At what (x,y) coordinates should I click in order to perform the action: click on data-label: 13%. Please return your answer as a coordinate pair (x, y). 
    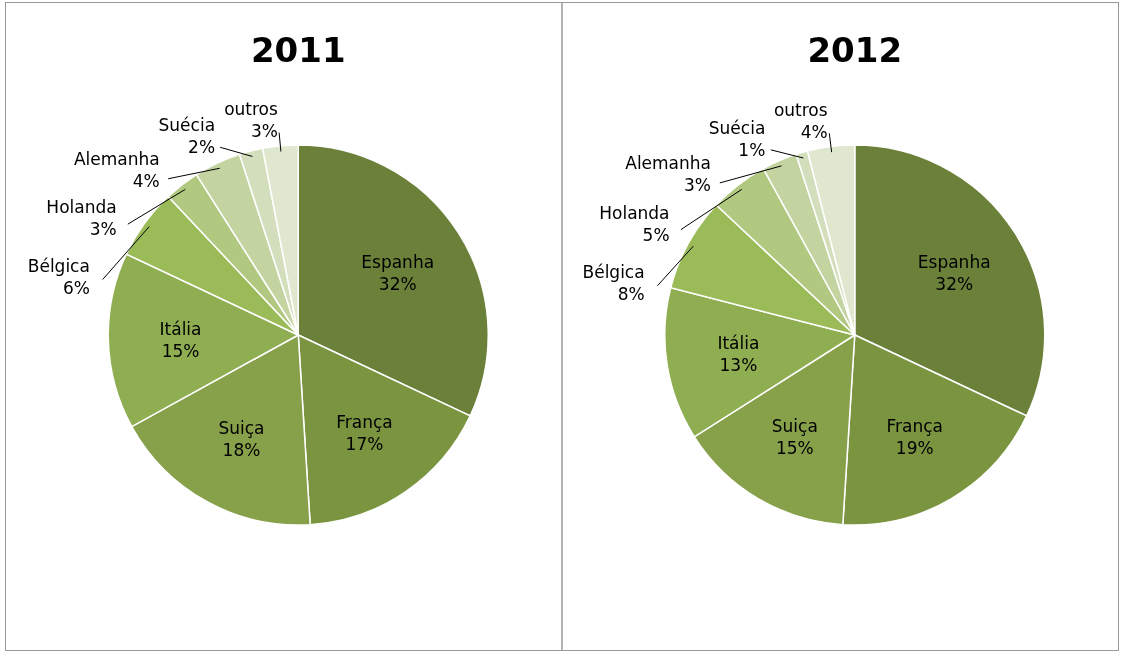
    Looking at the image, I should click on (738, 365).